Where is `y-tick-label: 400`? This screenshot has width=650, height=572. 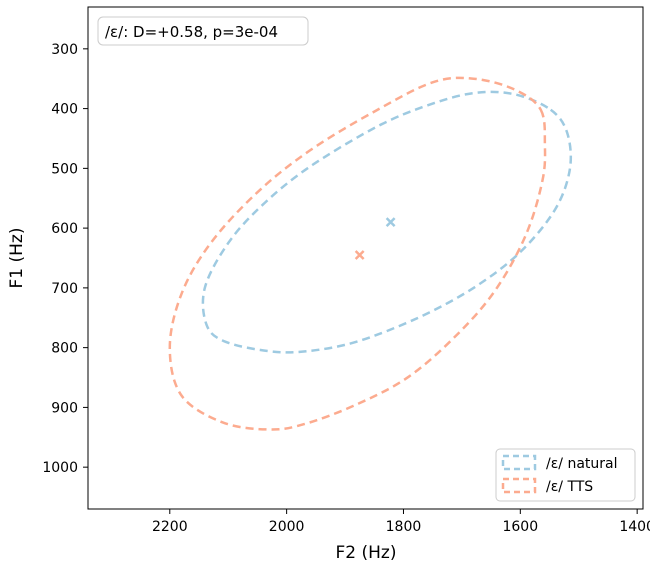 y-tick-label: 400 is located at coordinates (64, 110).